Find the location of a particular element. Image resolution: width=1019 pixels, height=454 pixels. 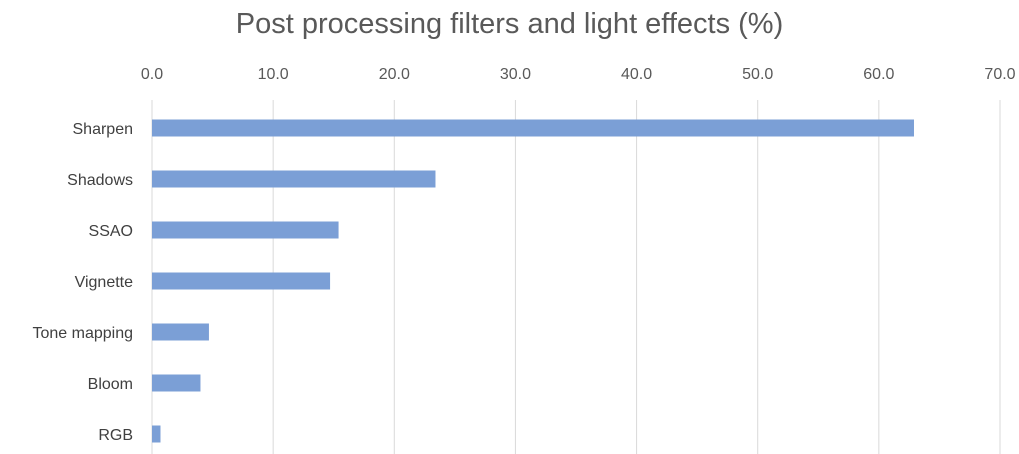

x-tick-label: 40.0 is located at coordinates (636, 74).